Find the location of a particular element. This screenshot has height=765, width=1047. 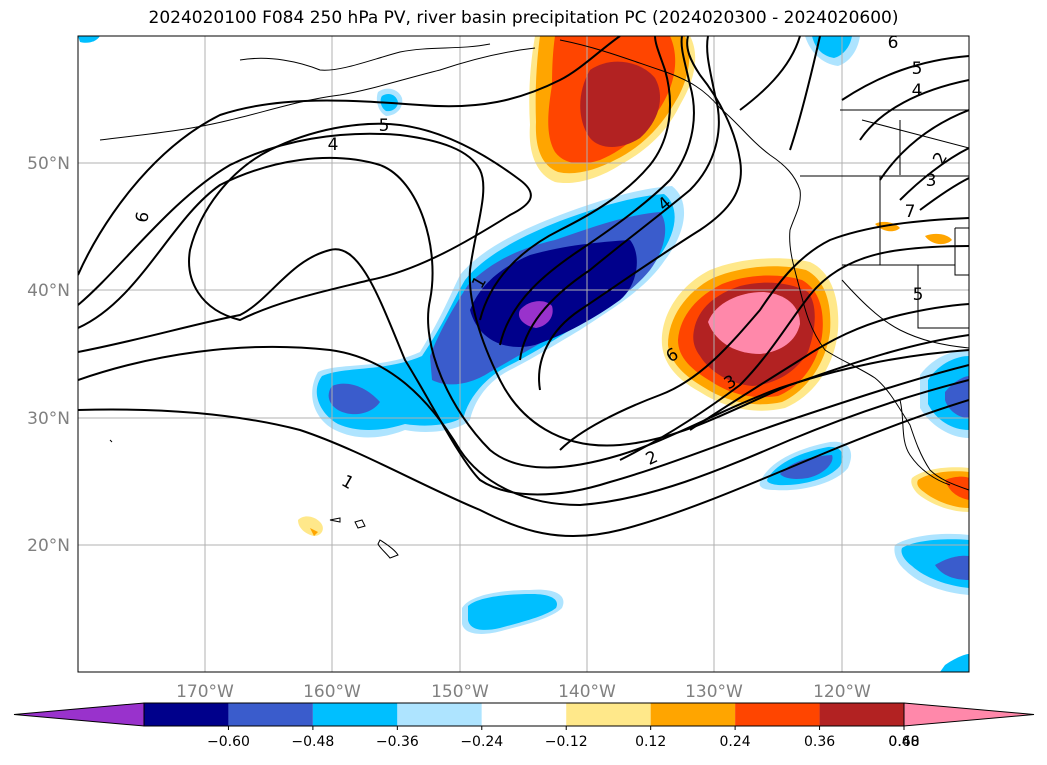

colorbar-label: −0.60 is located at coordinates (228, 742).